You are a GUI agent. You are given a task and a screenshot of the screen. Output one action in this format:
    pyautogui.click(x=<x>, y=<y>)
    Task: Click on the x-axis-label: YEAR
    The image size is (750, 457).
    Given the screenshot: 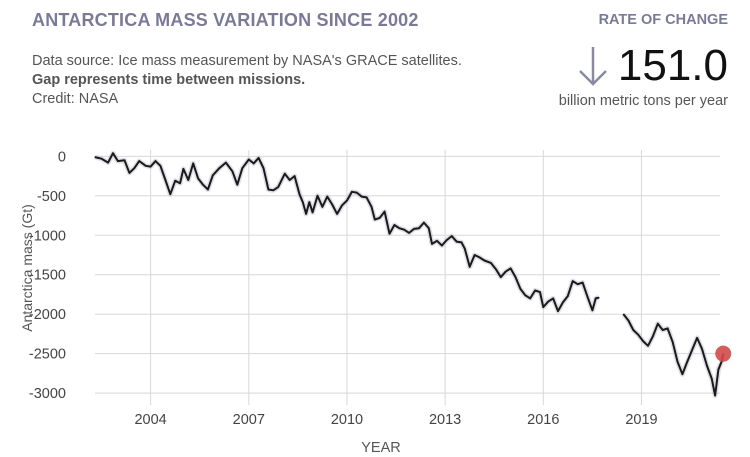 What is the action you would take?
    pyautogui.click(x=381, y=448)
    